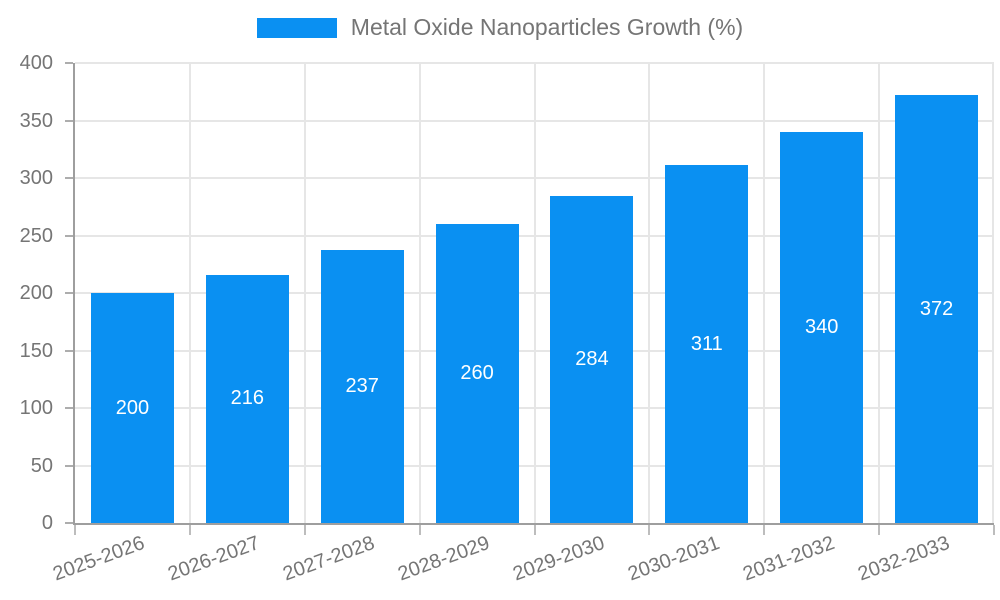  I want to click on y-axis-label: 50, so click(41, 465).